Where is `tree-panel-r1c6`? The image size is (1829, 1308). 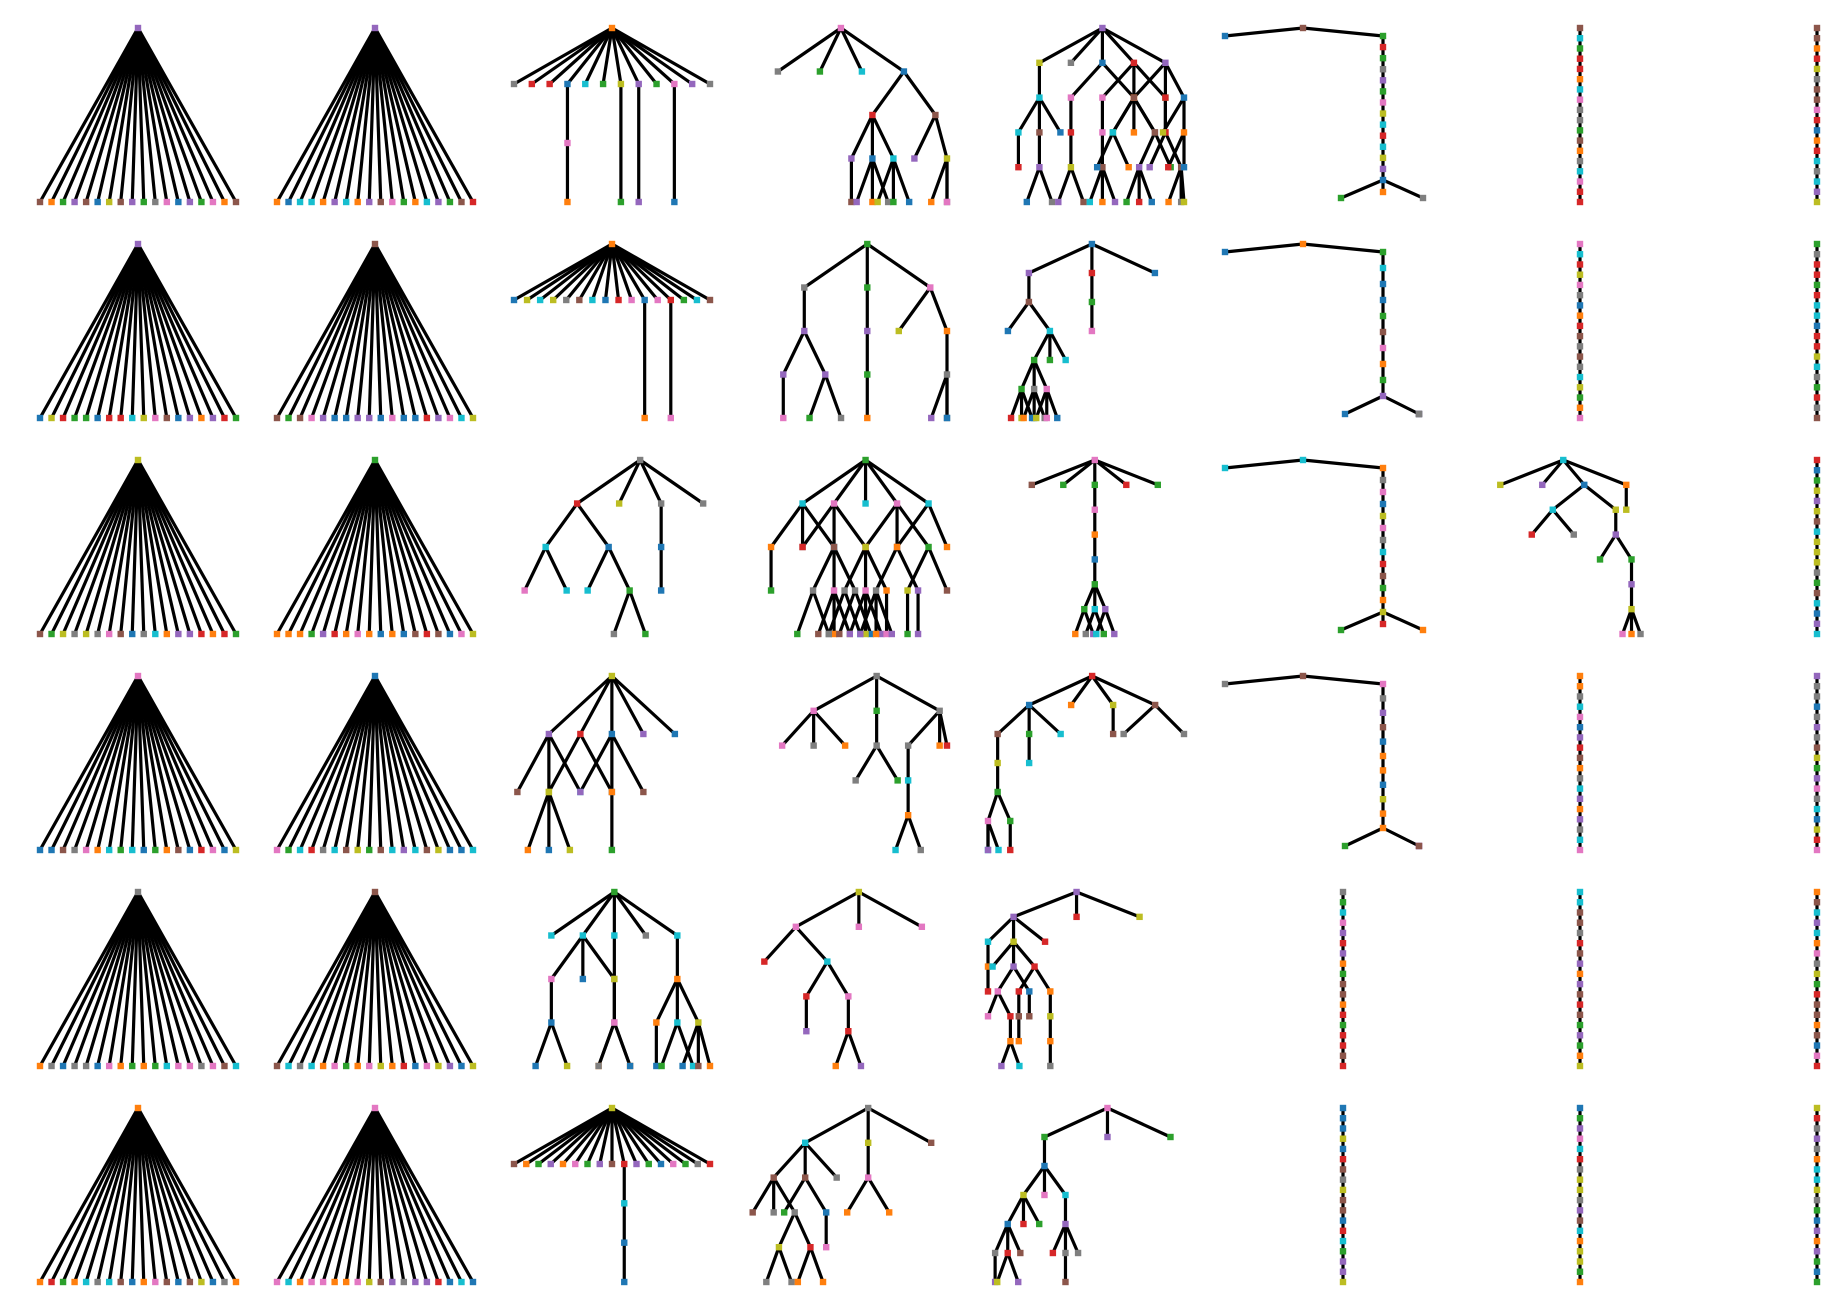
tree-panel-r1c6 is located at coordinates (1324, 114).